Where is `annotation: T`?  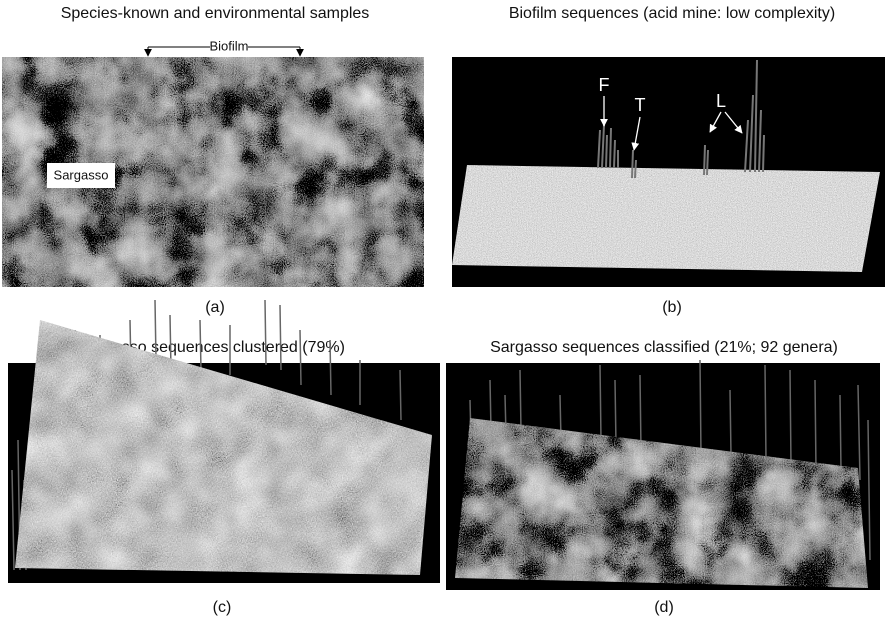 annotation: T is located at coordinates (640, 105).